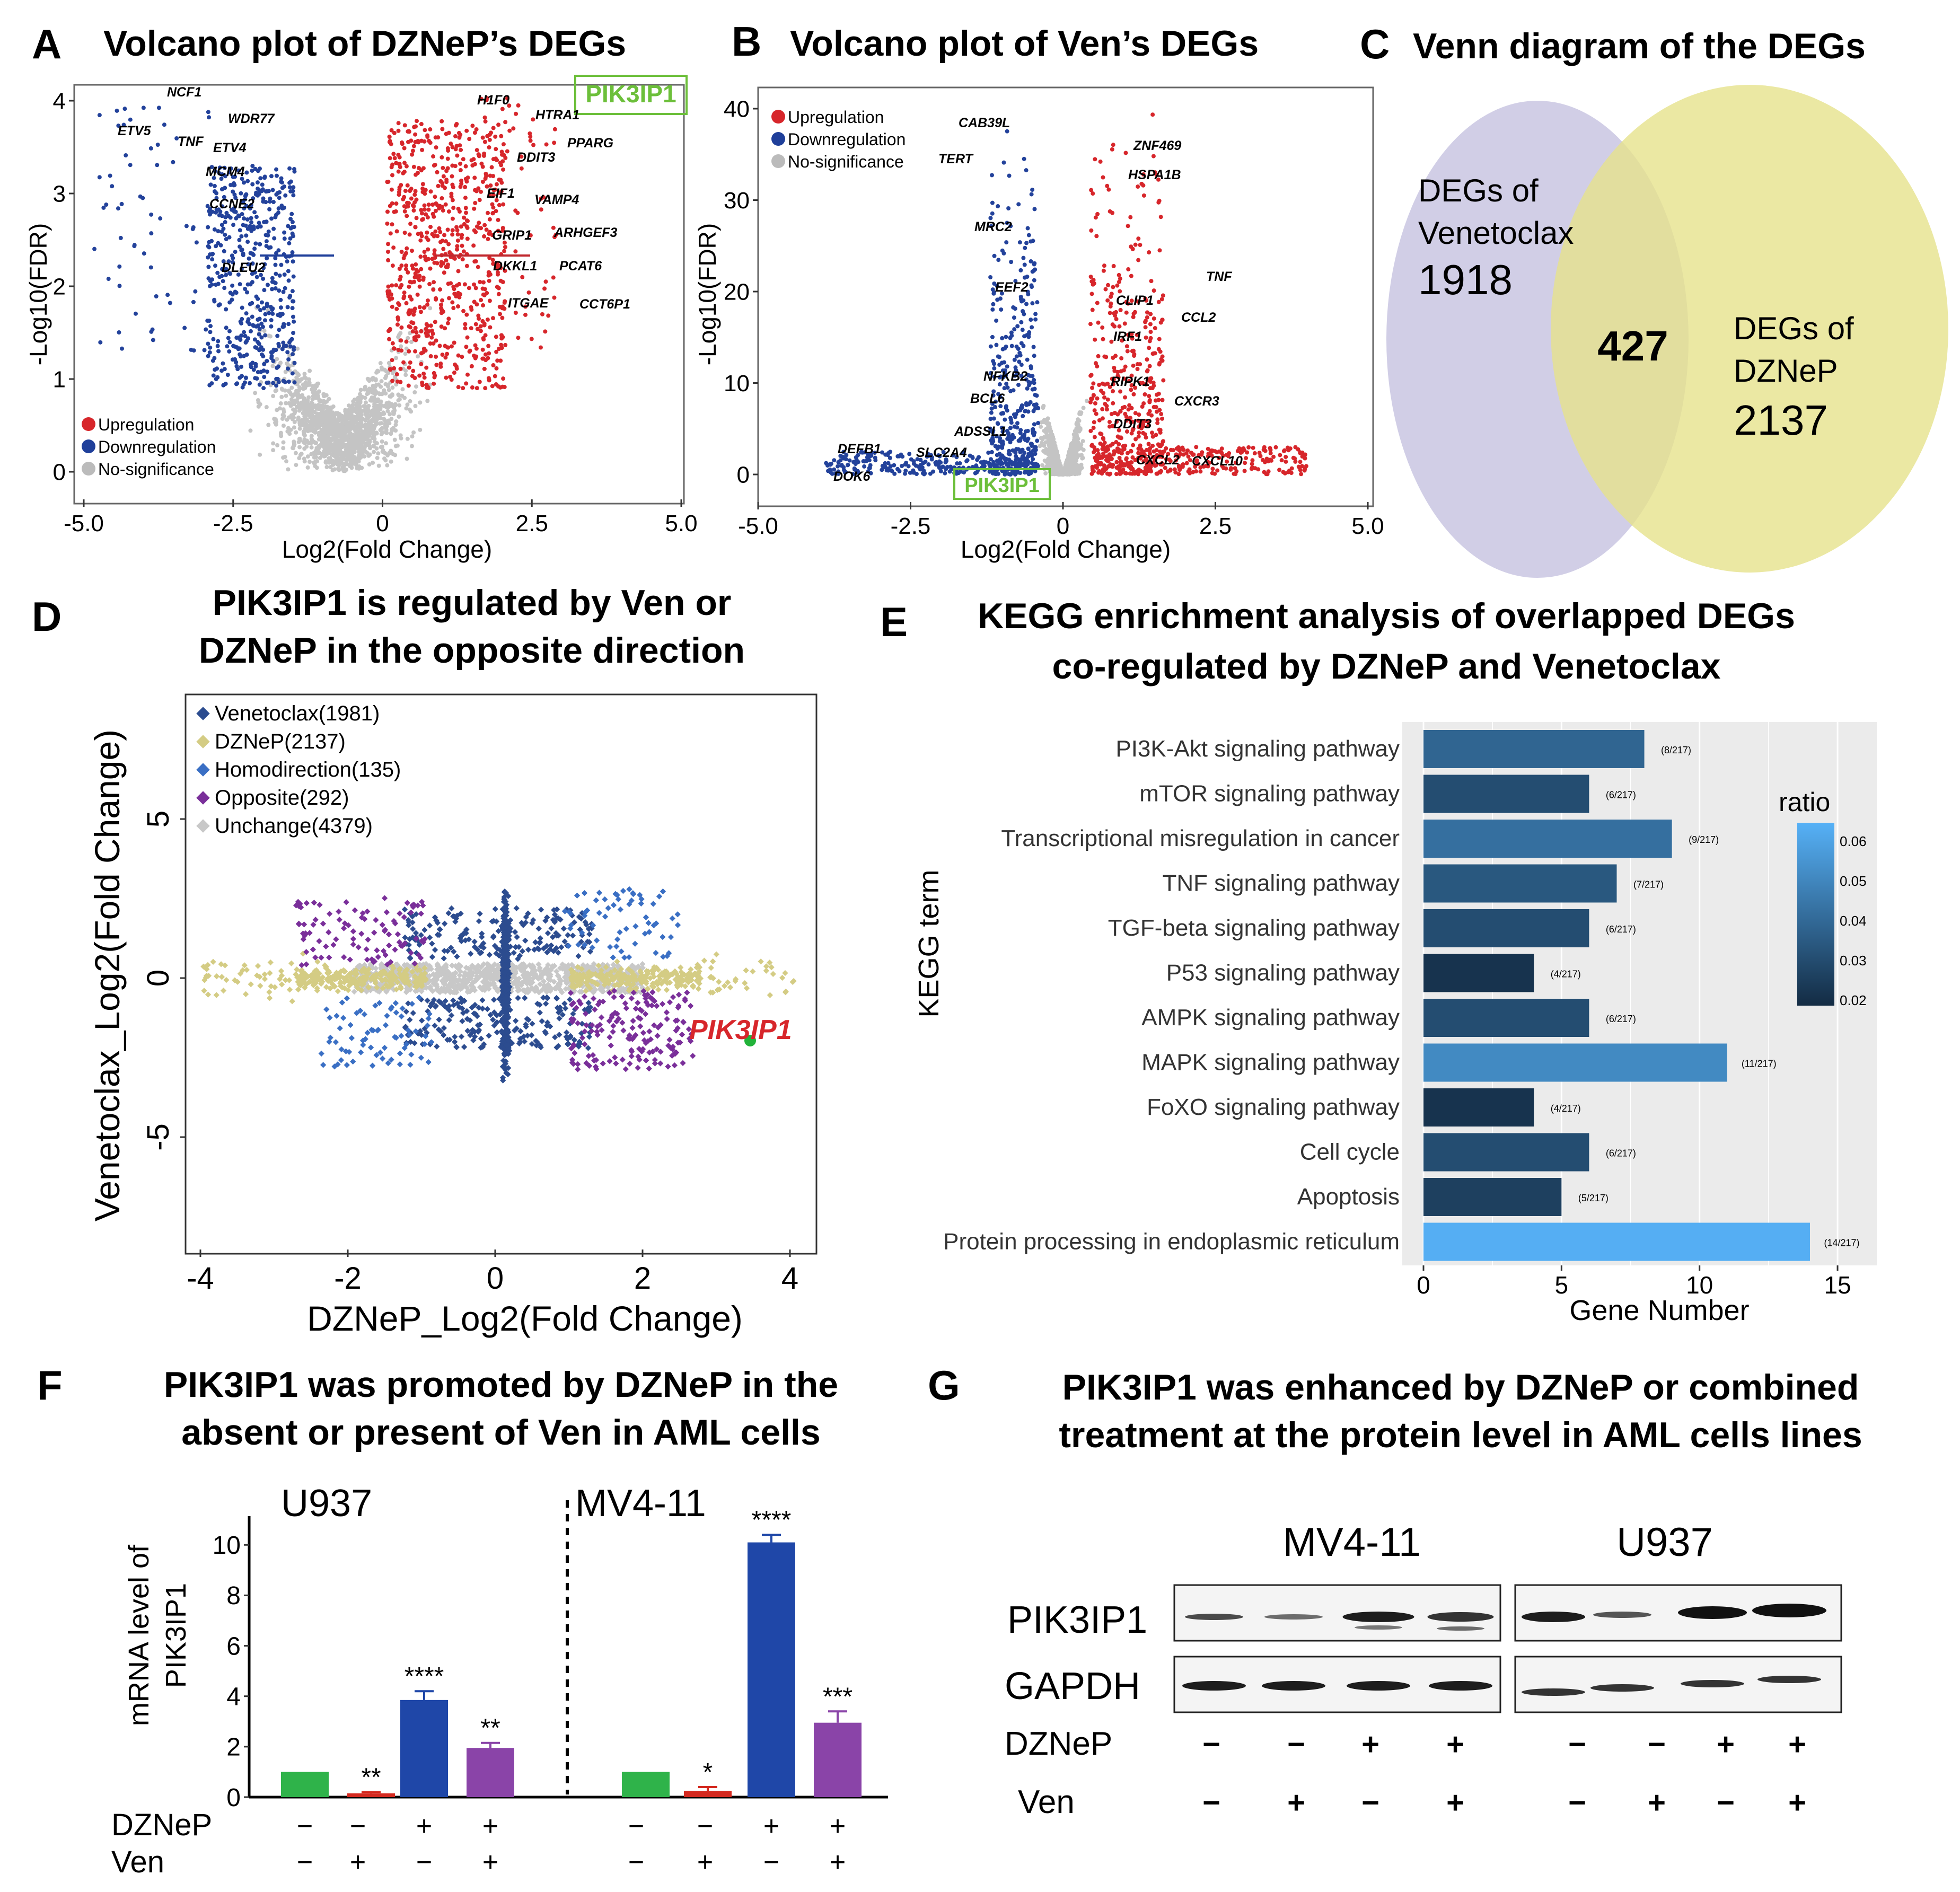 This screenshot has height=1892, width=1960. Describe the element at coordinates (532, 524) in the screenshot. I see `panel-a-x-tick-label: 2.5` at that location.